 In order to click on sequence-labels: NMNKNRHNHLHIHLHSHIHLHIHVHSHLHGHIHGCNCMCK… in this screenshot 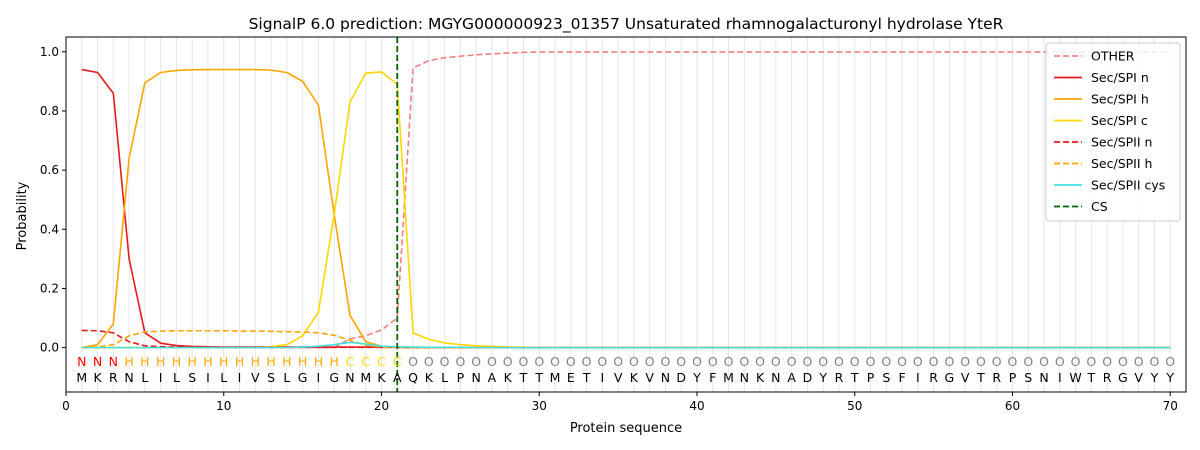, I will do `click(625, 369)`.